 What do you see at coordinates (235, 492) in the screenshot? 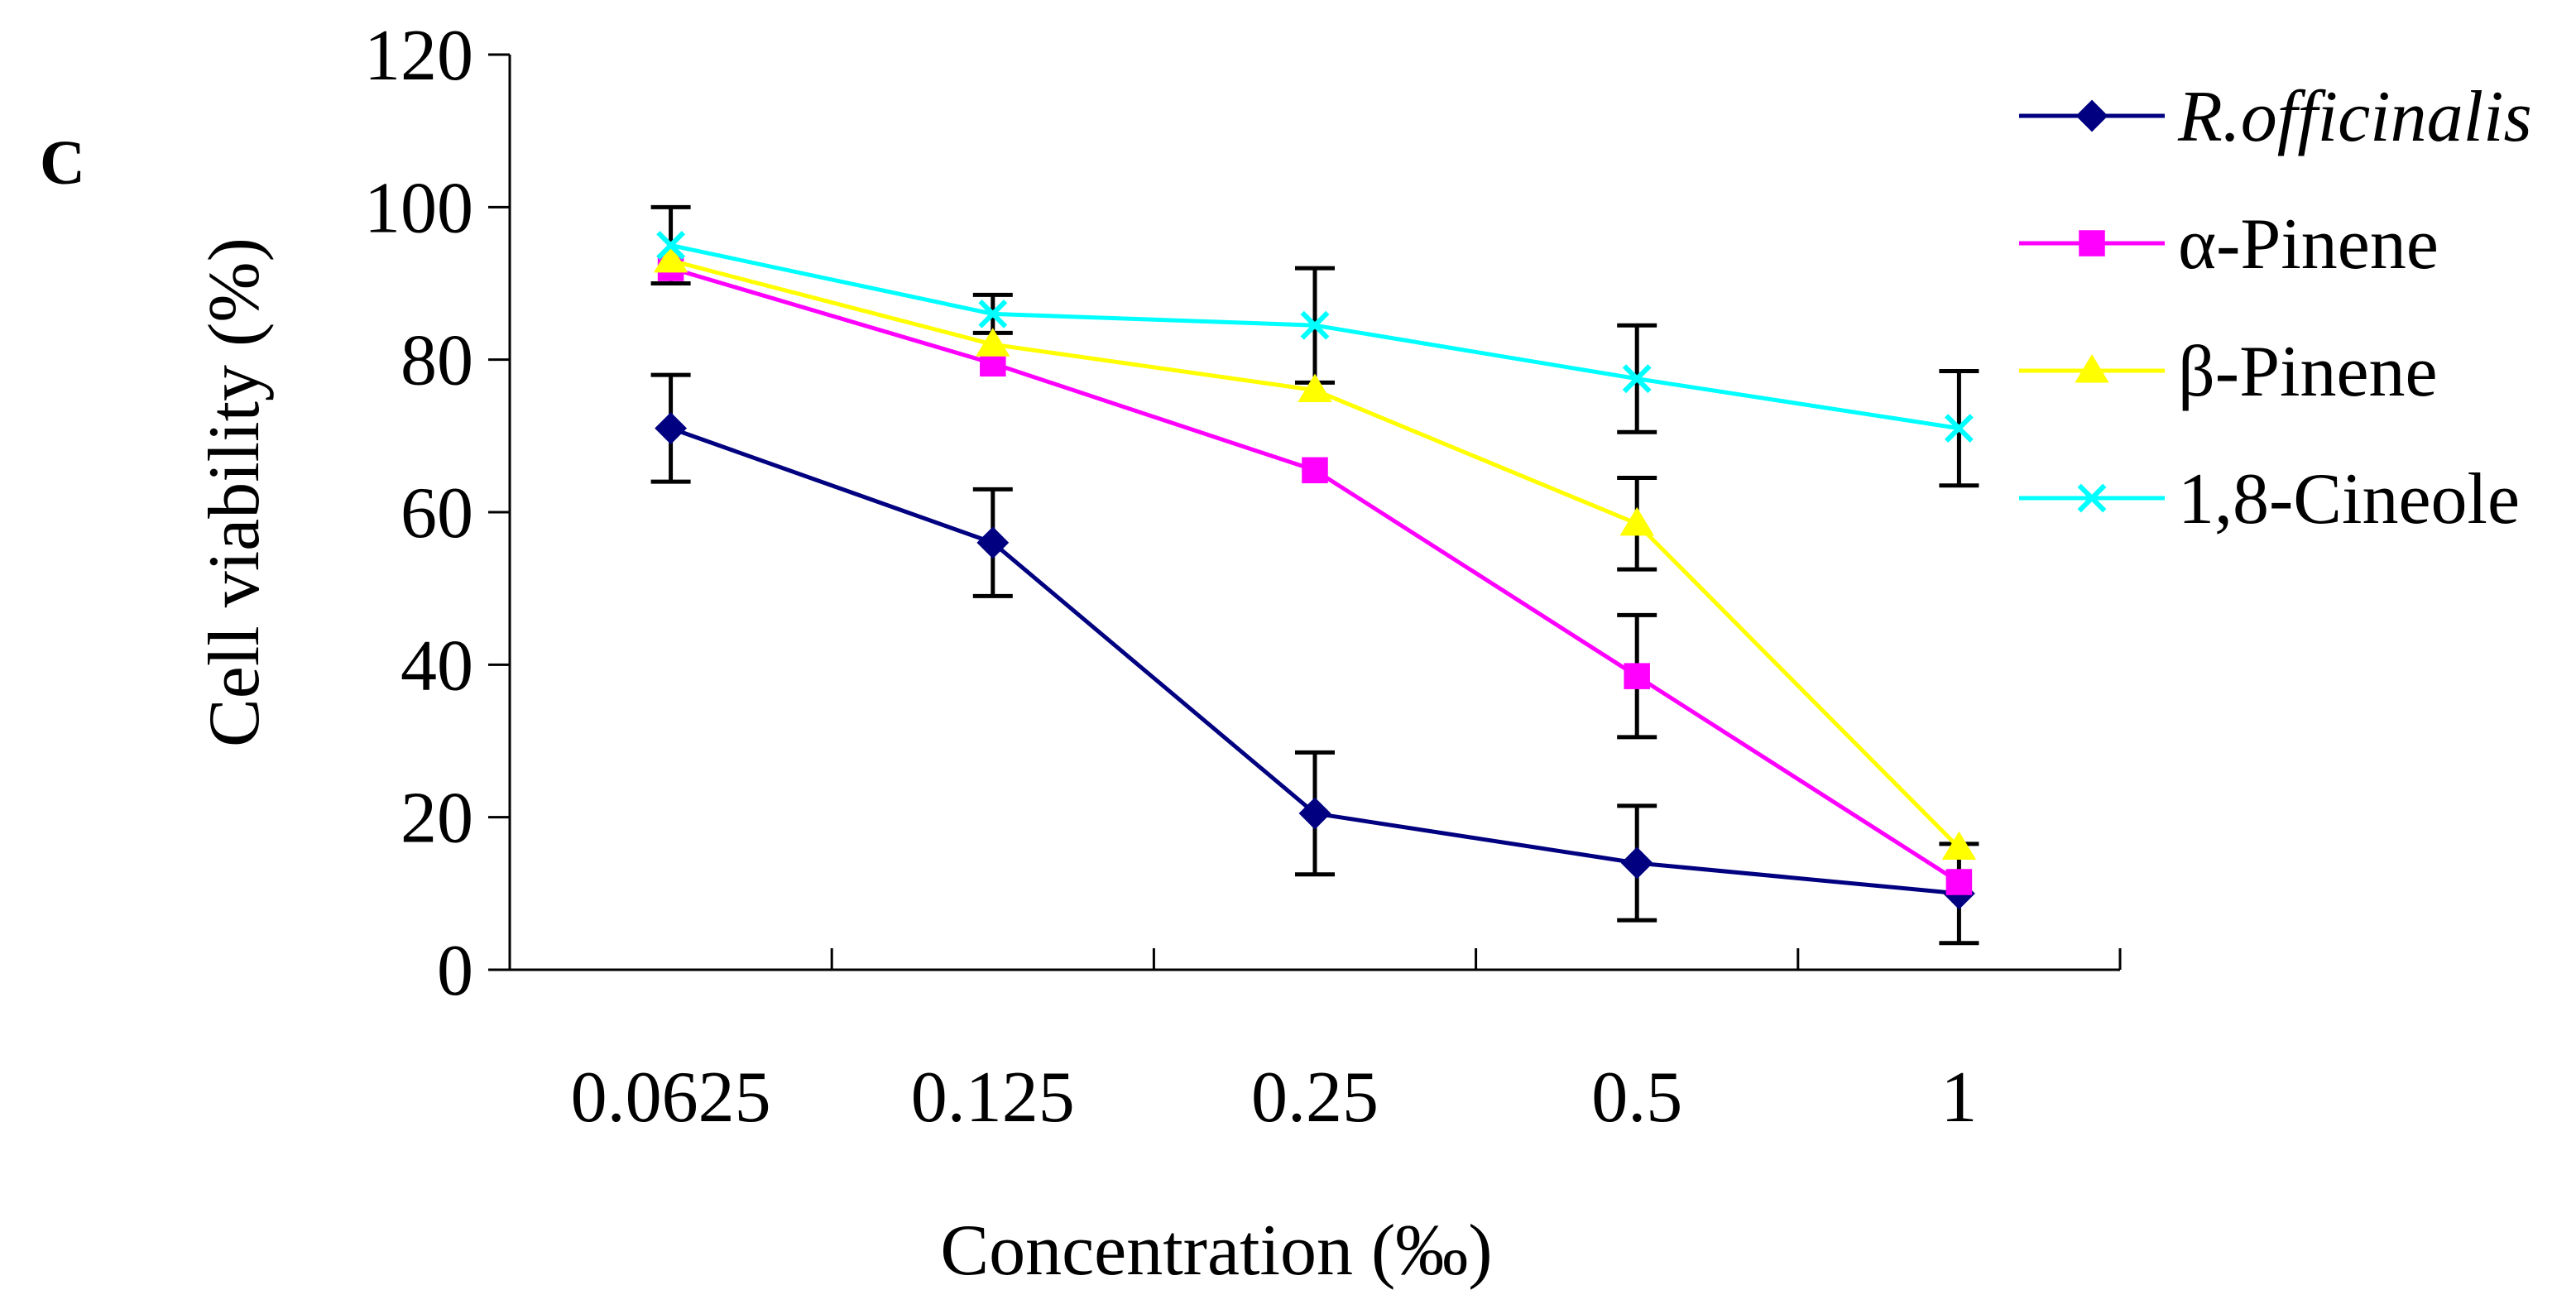
I see `y-axis-title: Cell viability (%)` at bounding box center [235, 492].